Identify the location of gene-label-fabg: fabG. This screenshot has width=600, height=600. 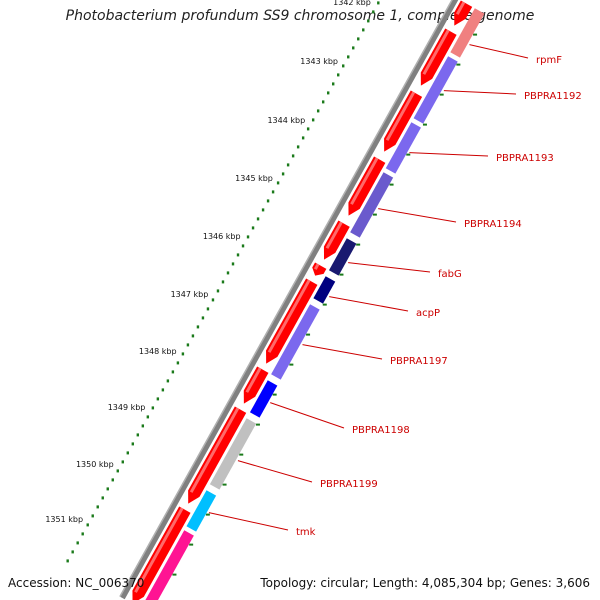
(450, 274).